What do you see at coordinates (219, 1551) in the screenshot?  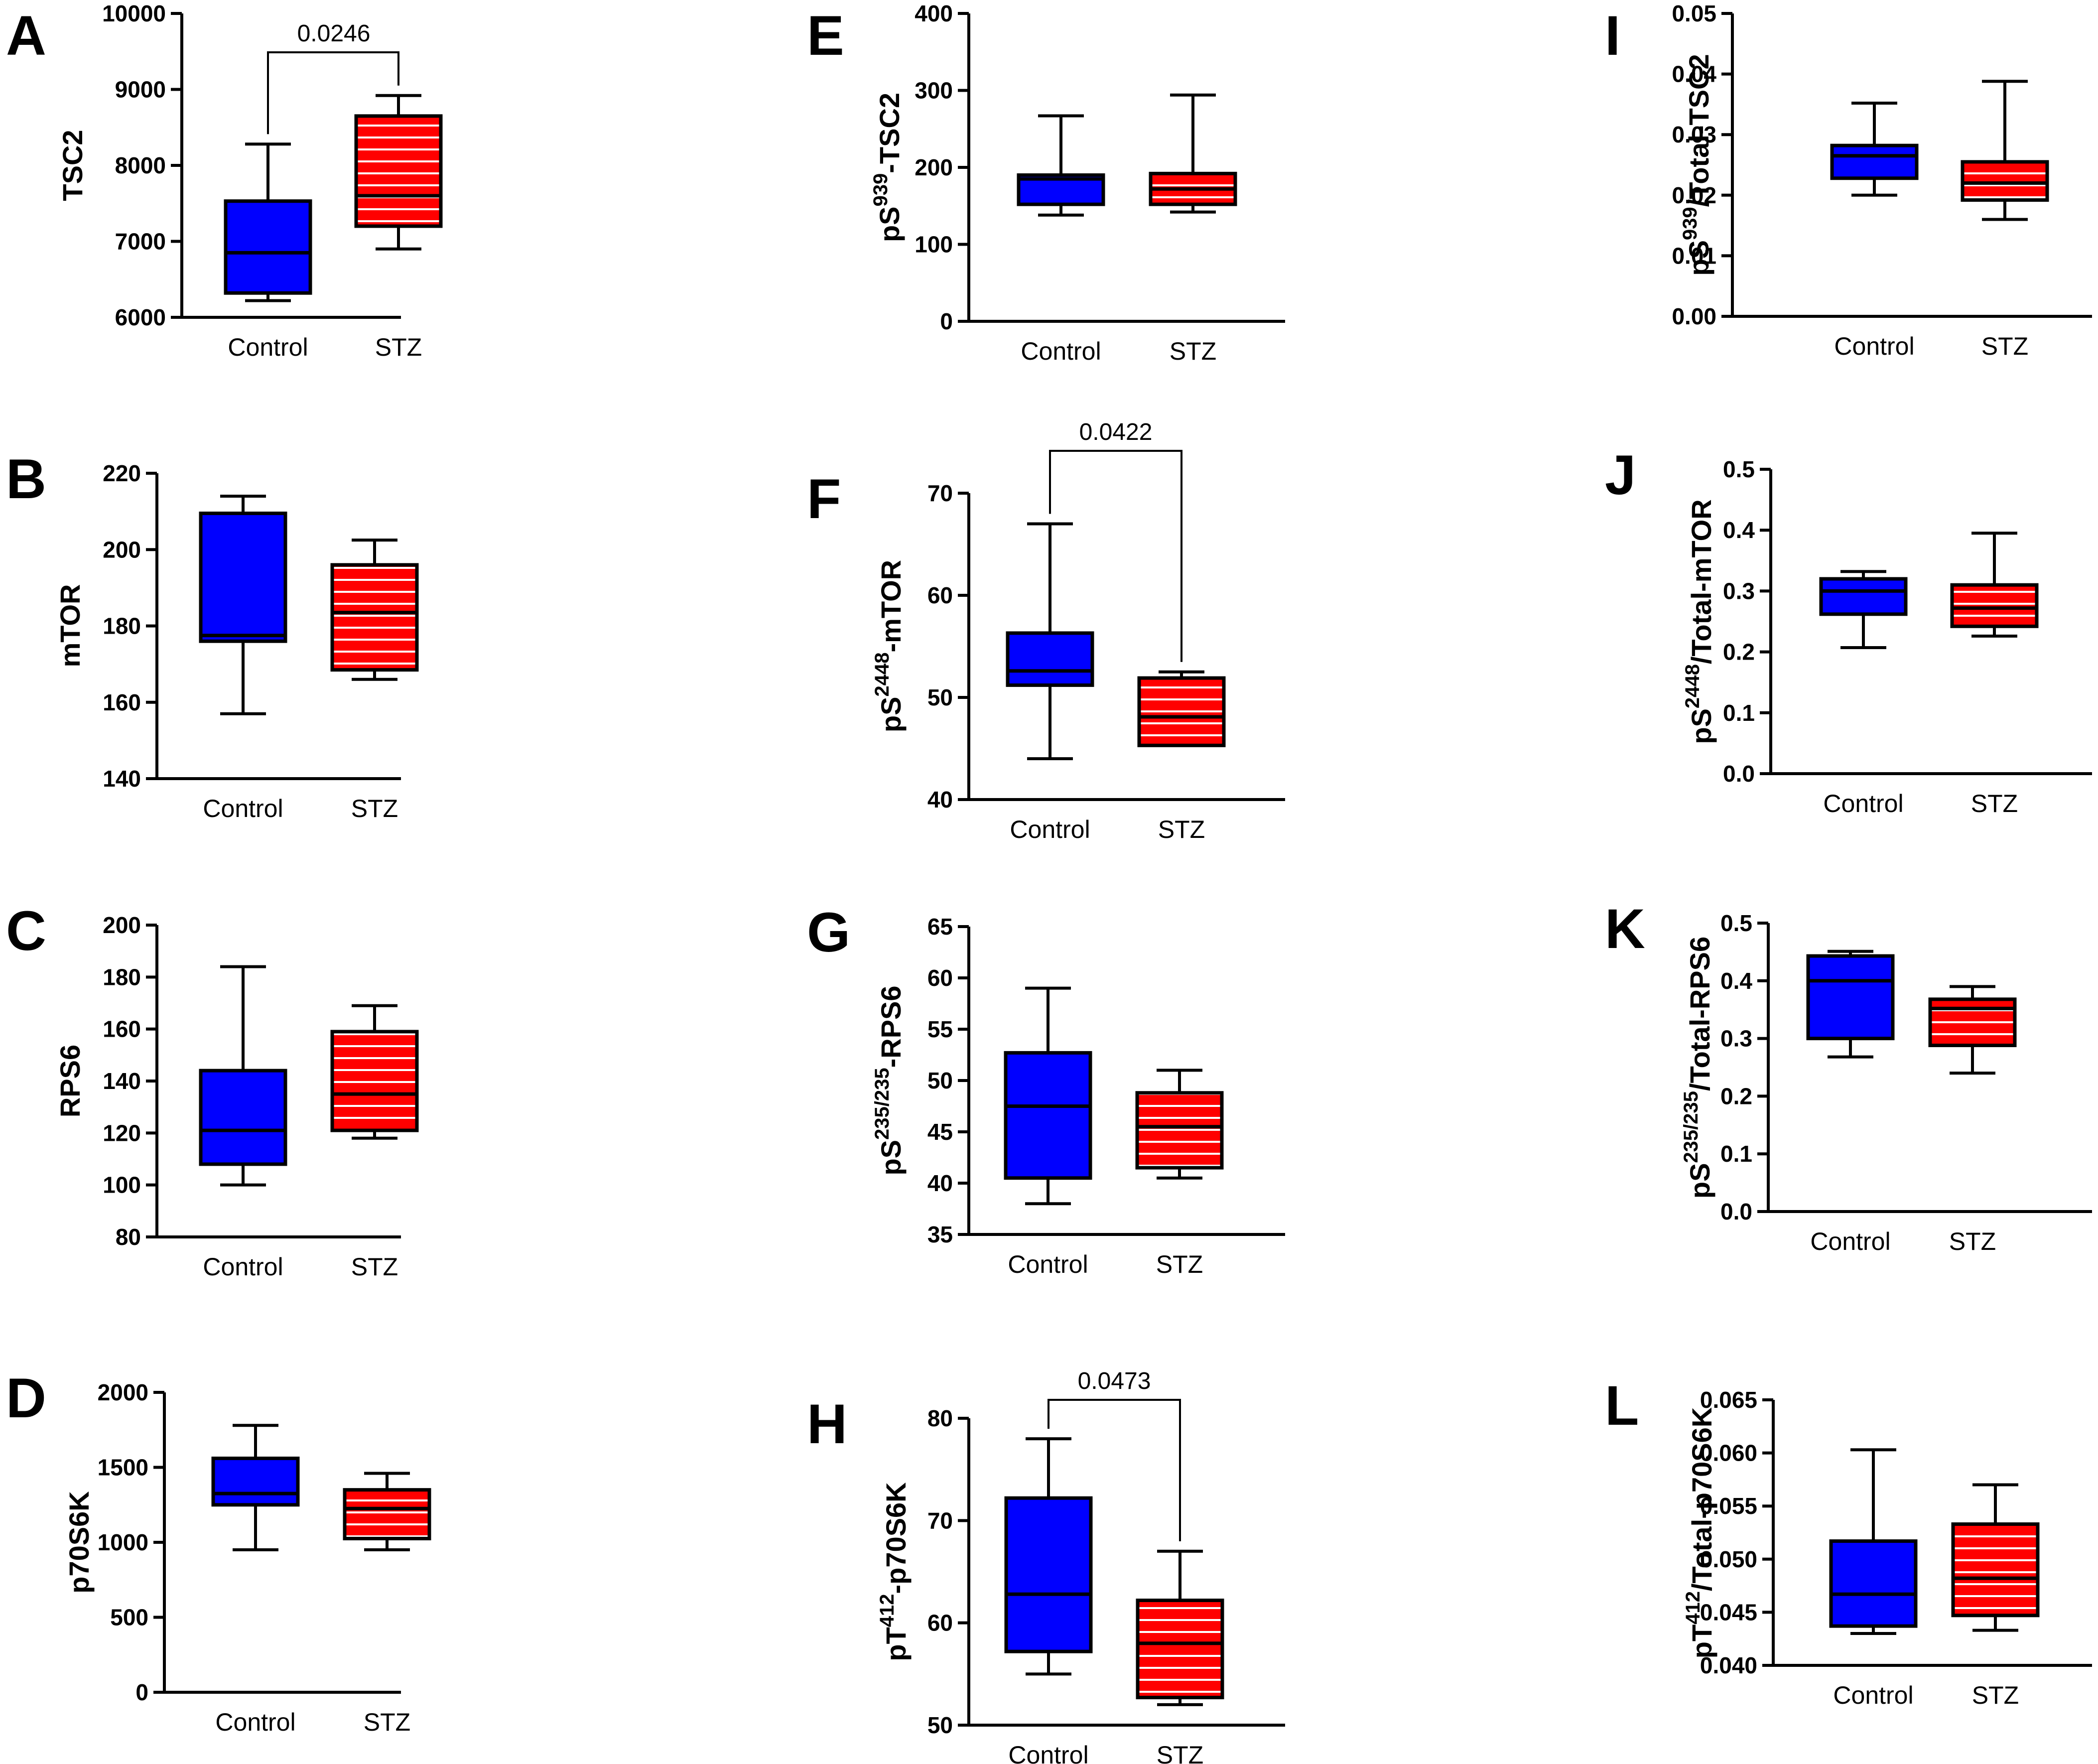 I see `panel-d: D 0 500 1000 1500 2000 p70S6K Control STZ` at bounding box center [219, 1551].